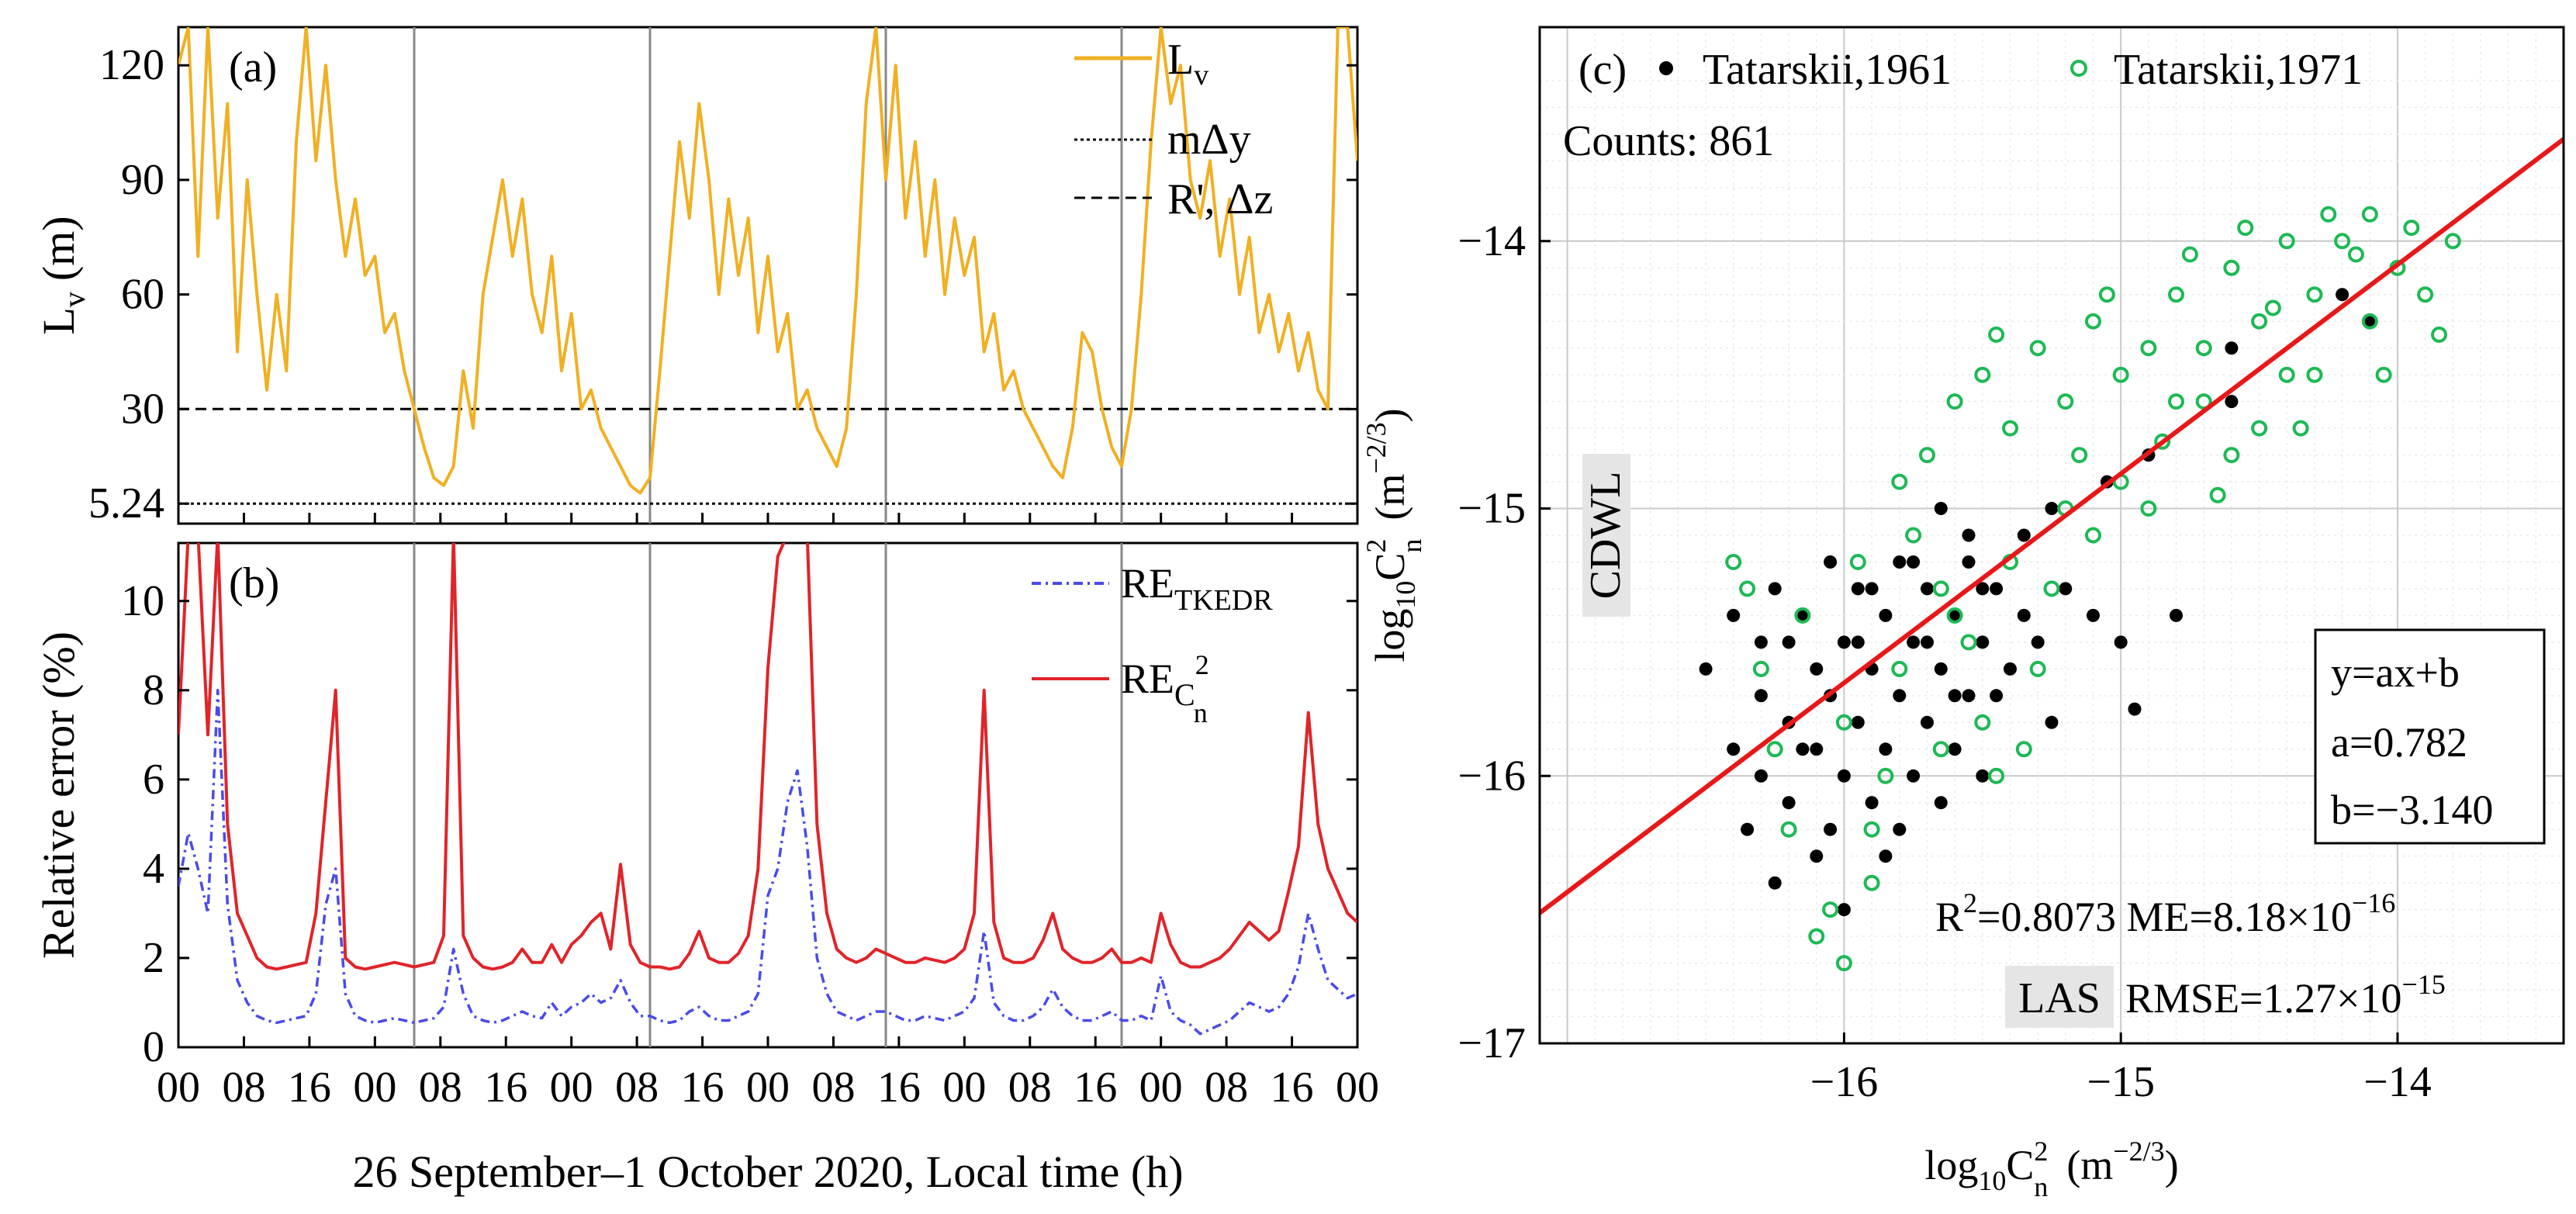 The height and width of the screenshot is (1214, 2576). Describe the element at coordinates (126, 503) in the screenshot. I see `a-ytick-label-0: 5.24` at that location.